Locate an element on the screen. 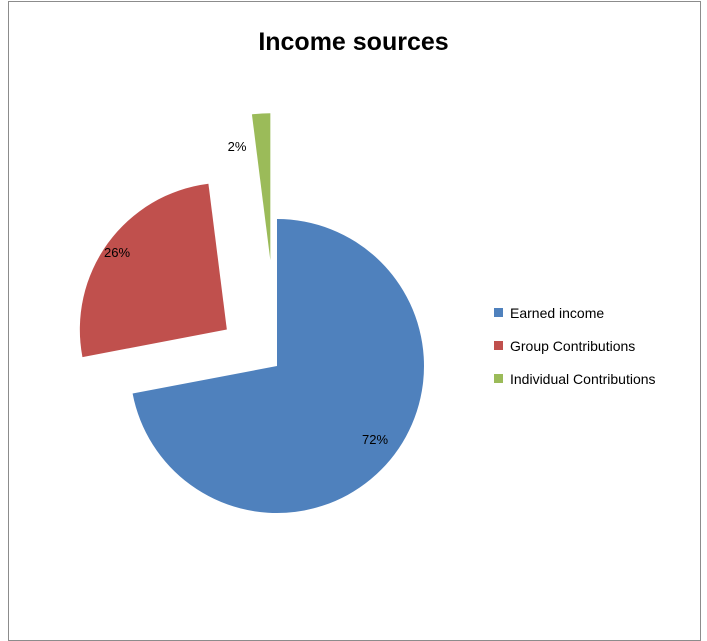  pie-slice-group-contributions is located at coordinates (153, 270).